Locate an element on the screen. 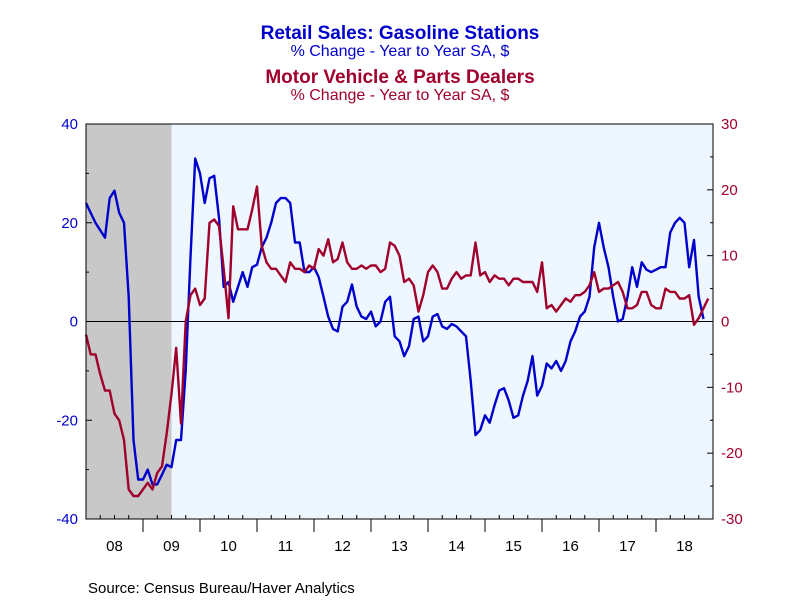  x-tick-label: 18 is located at coordinates (684, 546).